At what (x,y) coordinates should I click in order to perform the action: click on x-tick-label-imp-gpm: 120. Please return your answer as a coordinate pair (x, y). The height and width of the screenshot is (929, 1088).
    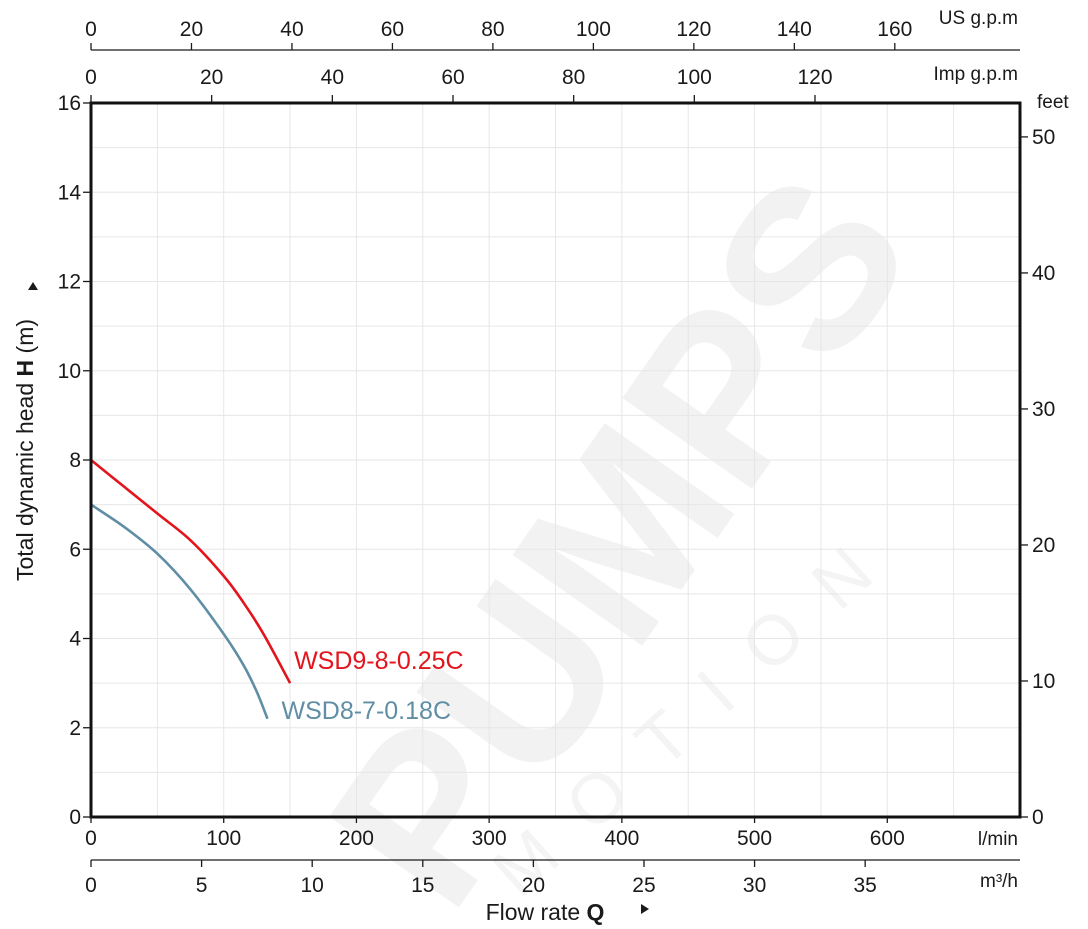
    Looking at the image, I should click on (814, 77).